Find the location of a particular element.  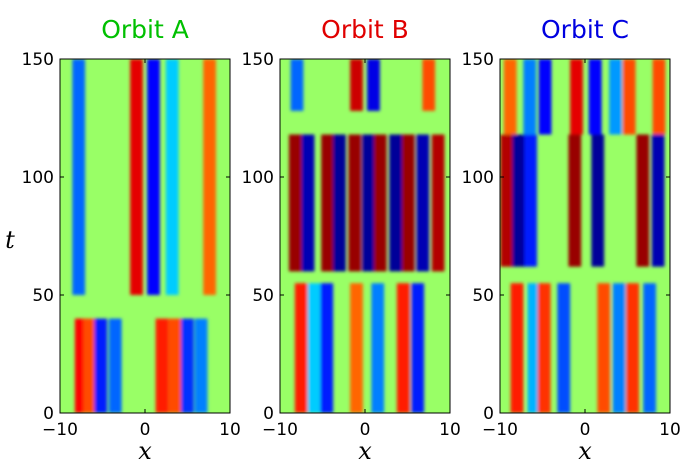

chart-title: Orbit A is located at coordinates (145, 29).